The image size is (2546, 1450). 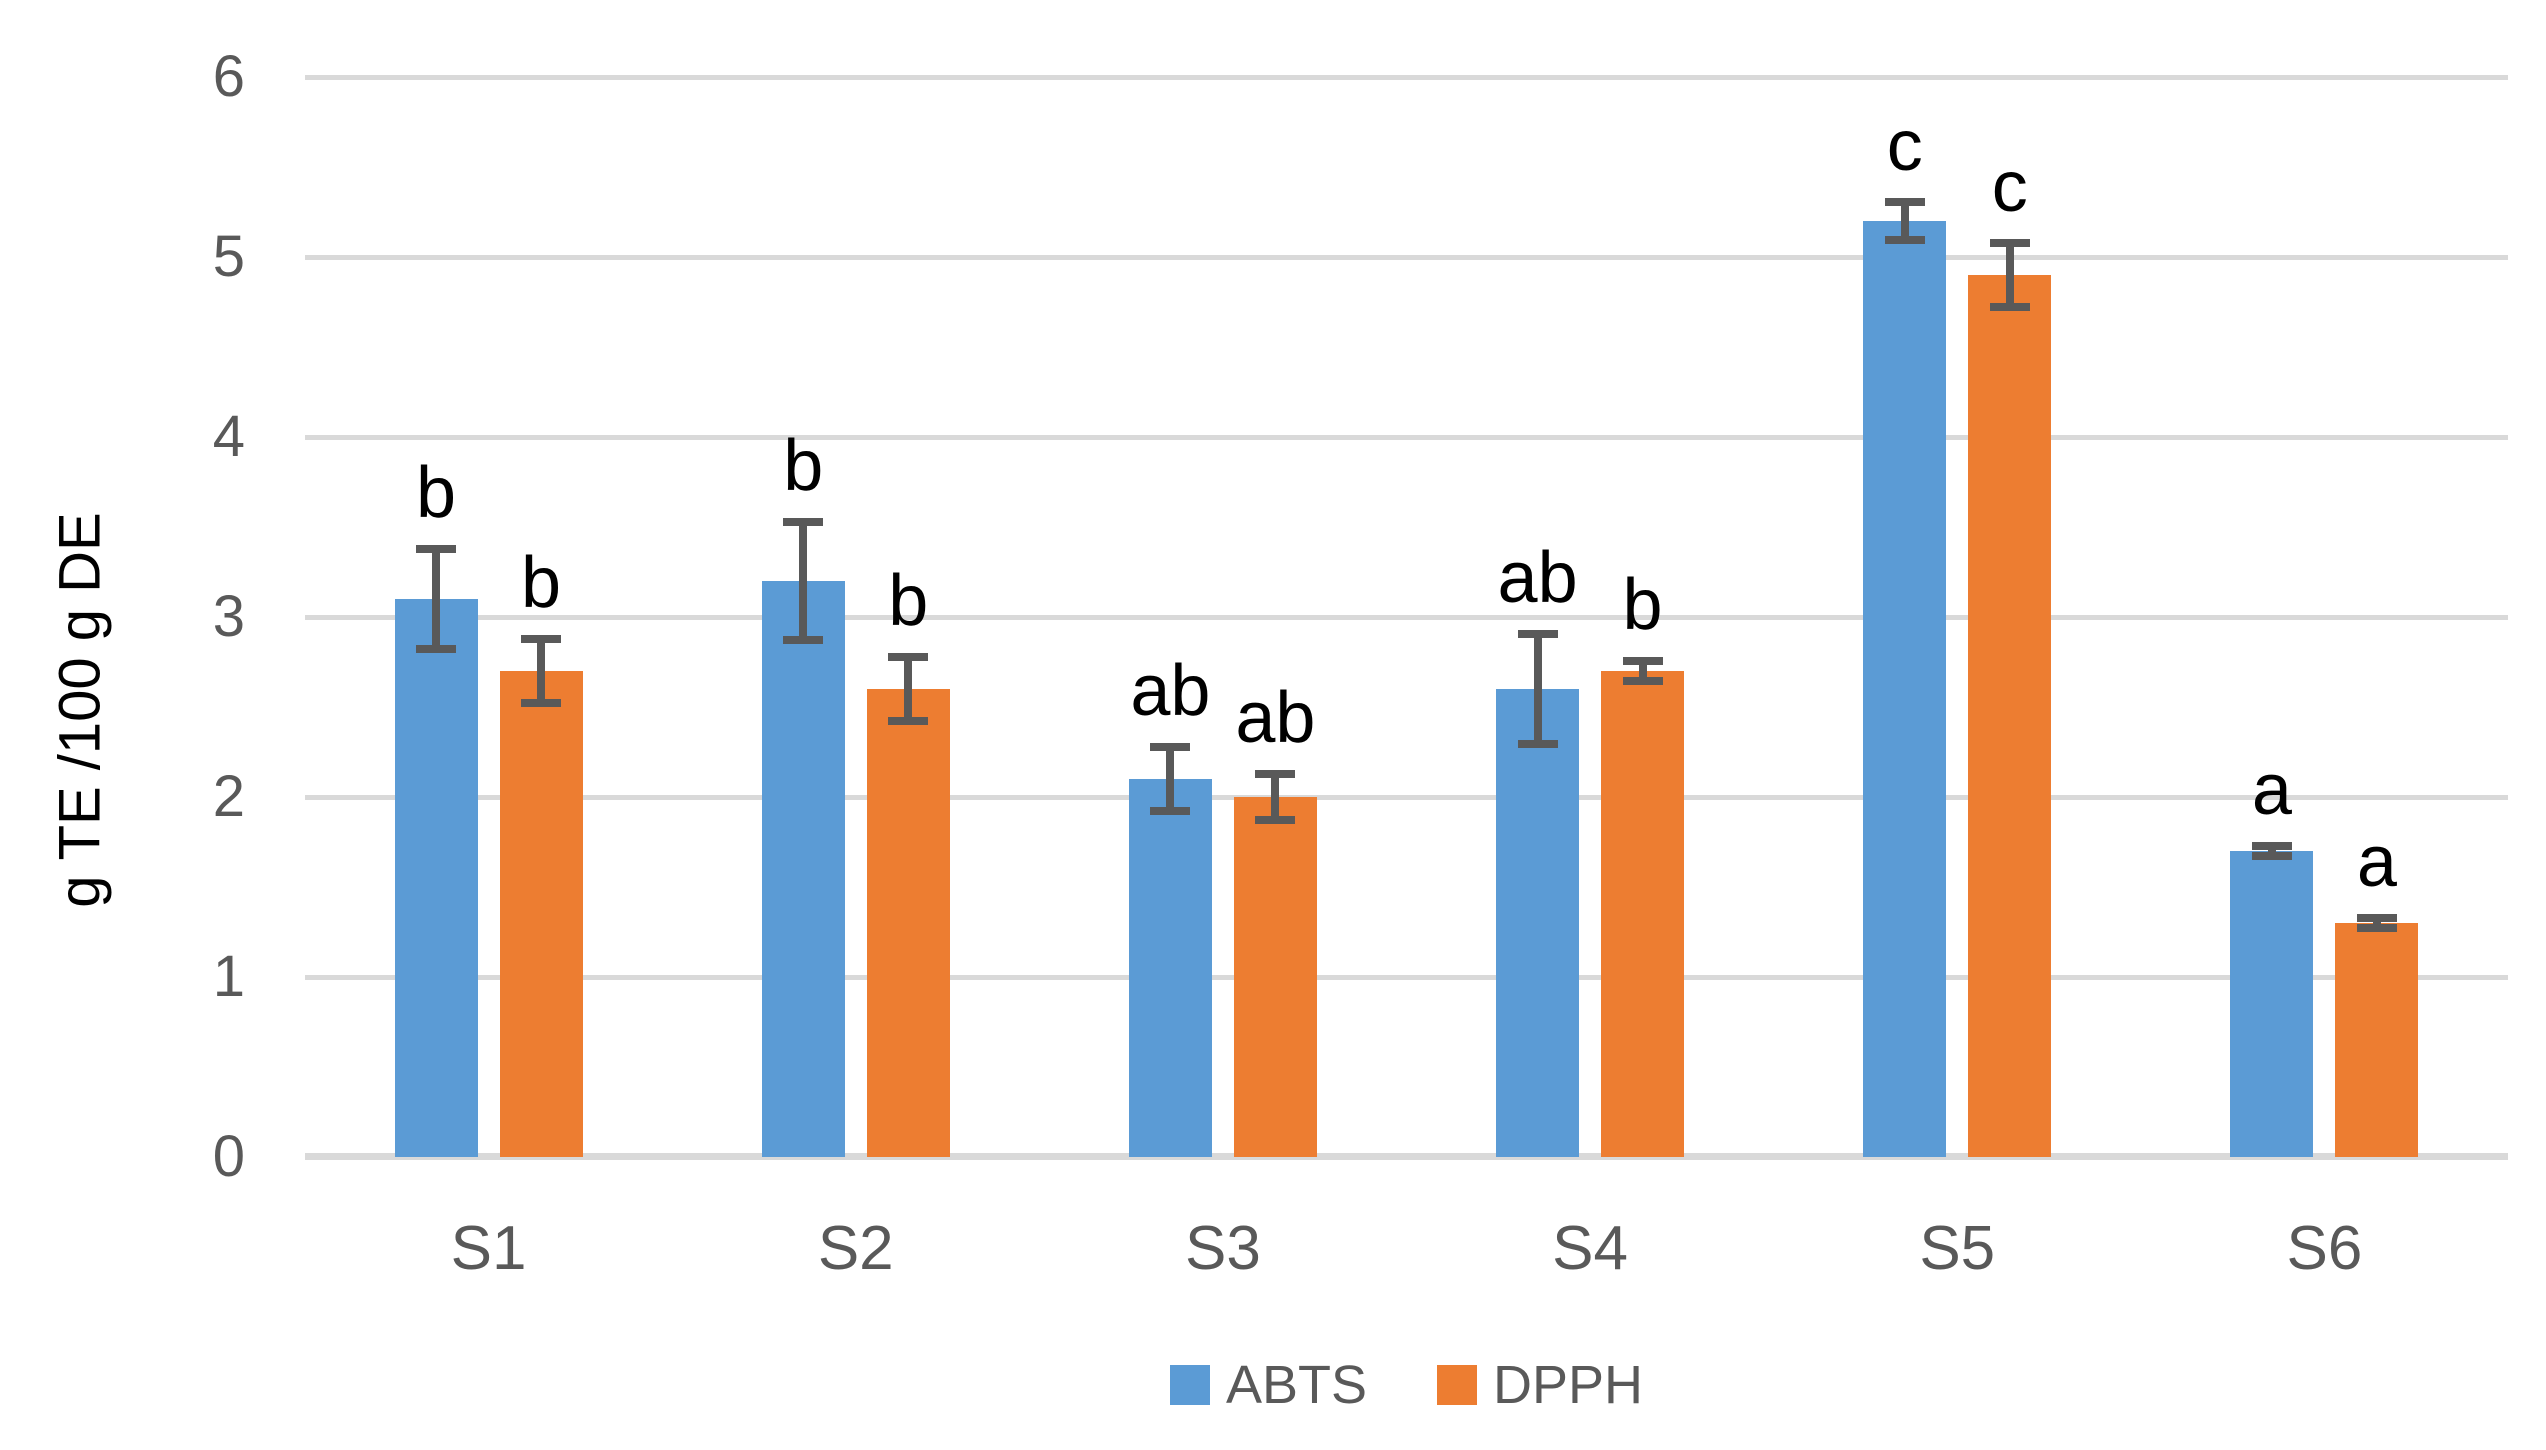 I want to click on error-bar-abts-s5, so click(x=1904, y=221).